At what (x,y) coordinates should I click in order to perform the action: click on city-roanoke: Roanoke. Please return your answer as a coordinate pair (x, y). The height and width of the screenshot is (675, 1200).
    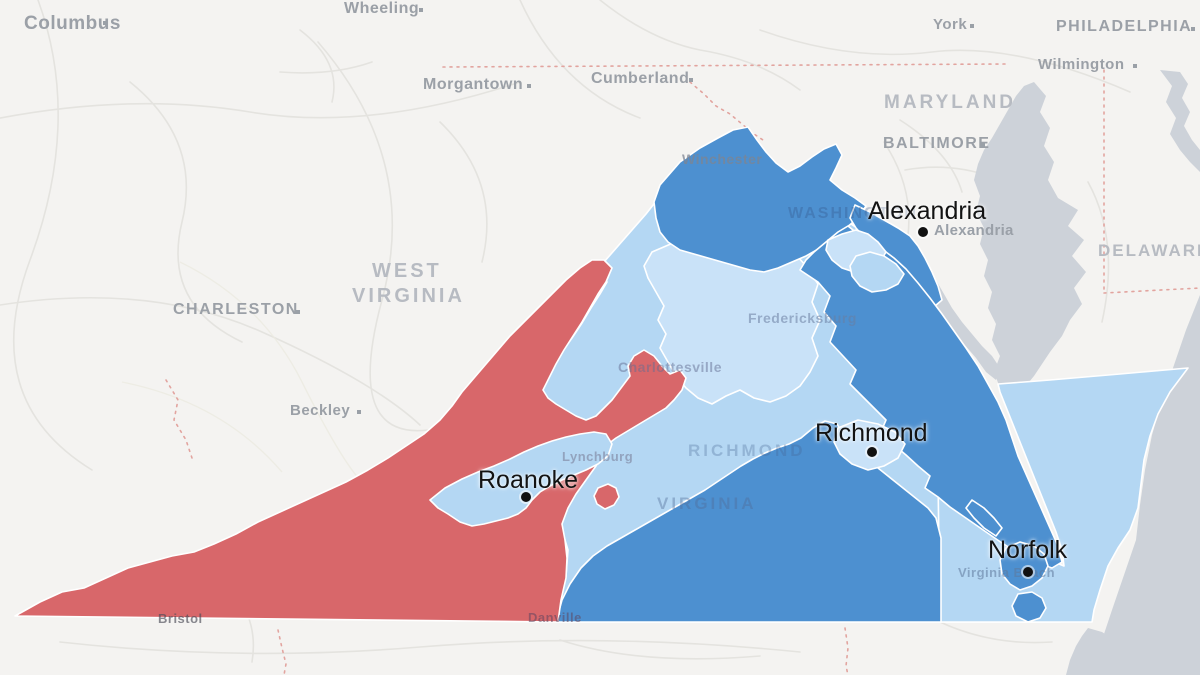
    Looking at the image, I should click on (528, 480).